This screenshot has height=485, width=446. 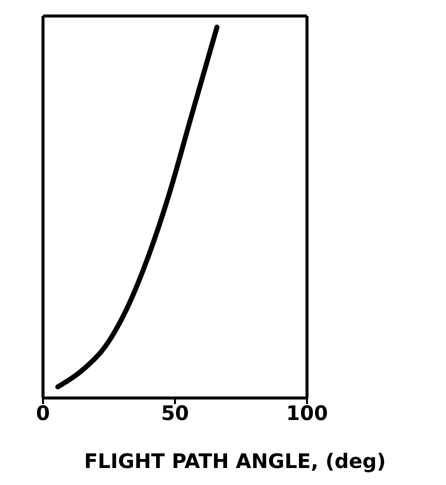 I want to click on x-axis-title: FLIGHT PATH ANGLE, (deg), so click(x=235, y=461).